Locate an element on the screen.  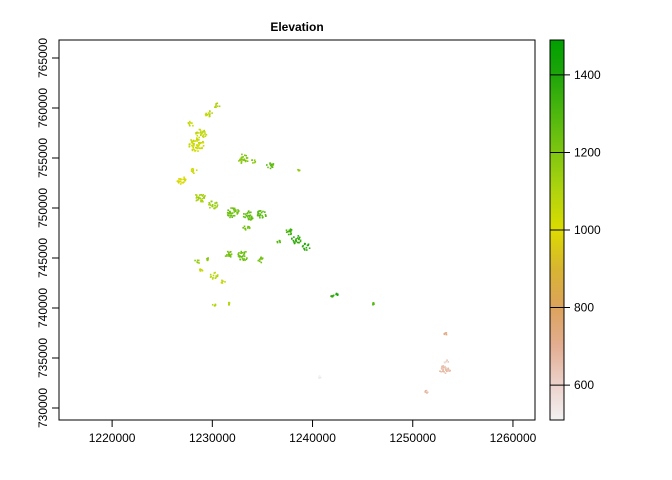
x-axis: 1220000 1230000 1240000 1250000 1260000 is located at coordinates (313, 432).